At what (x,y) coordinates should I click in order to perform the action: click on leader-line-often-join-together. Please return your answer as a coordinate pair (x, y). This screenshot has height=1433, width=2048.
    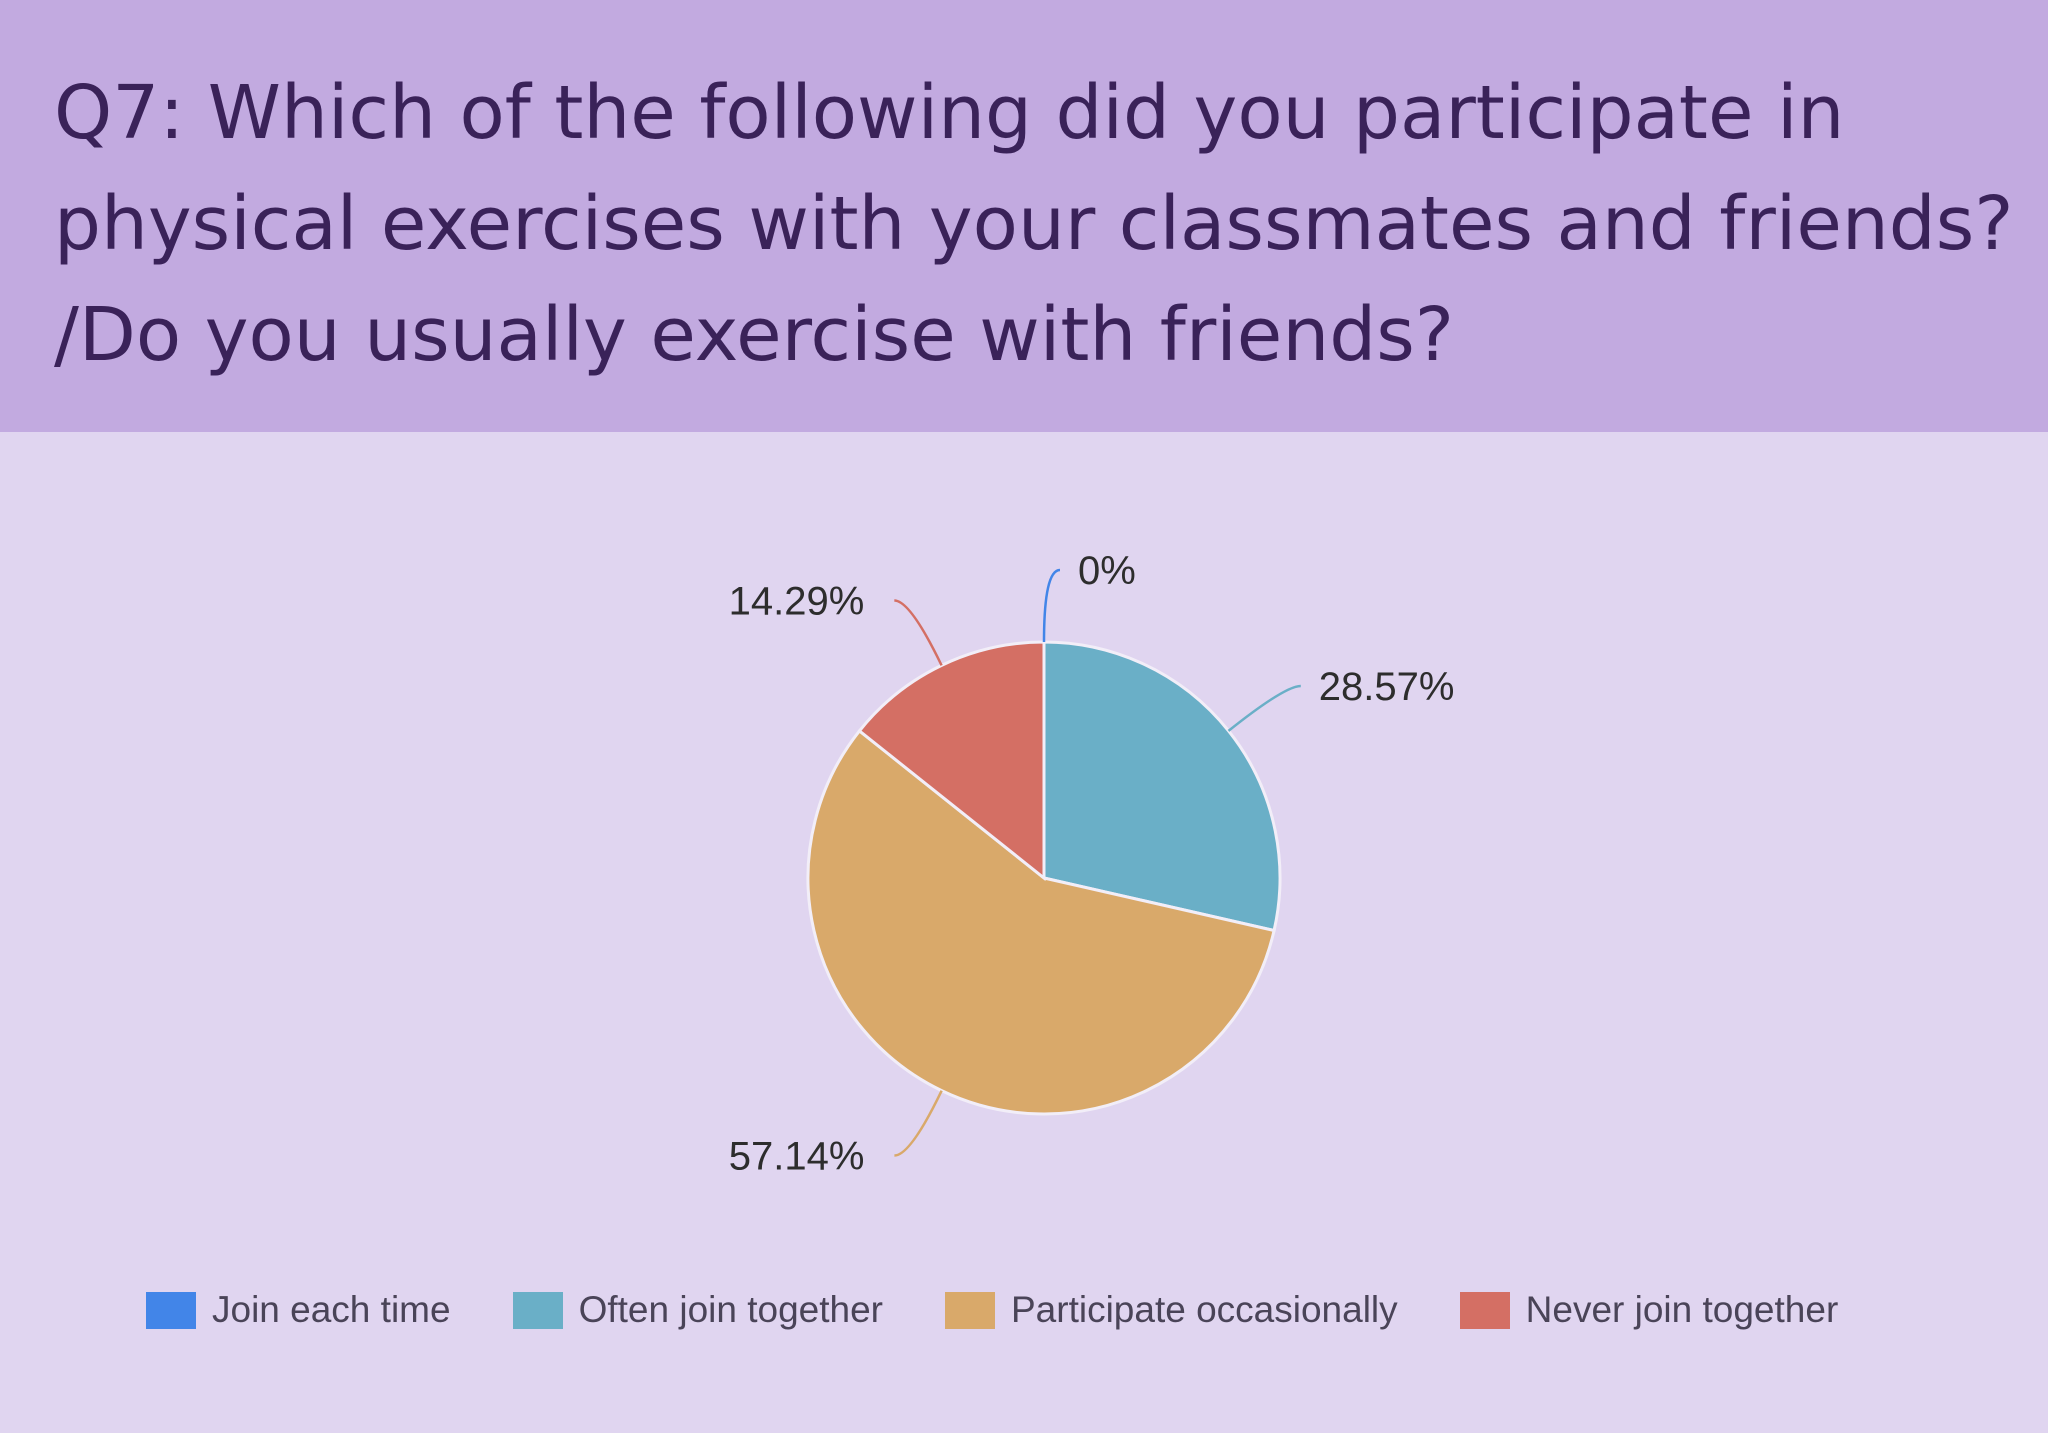
    Looking at the image, I should click on (1264, 708).